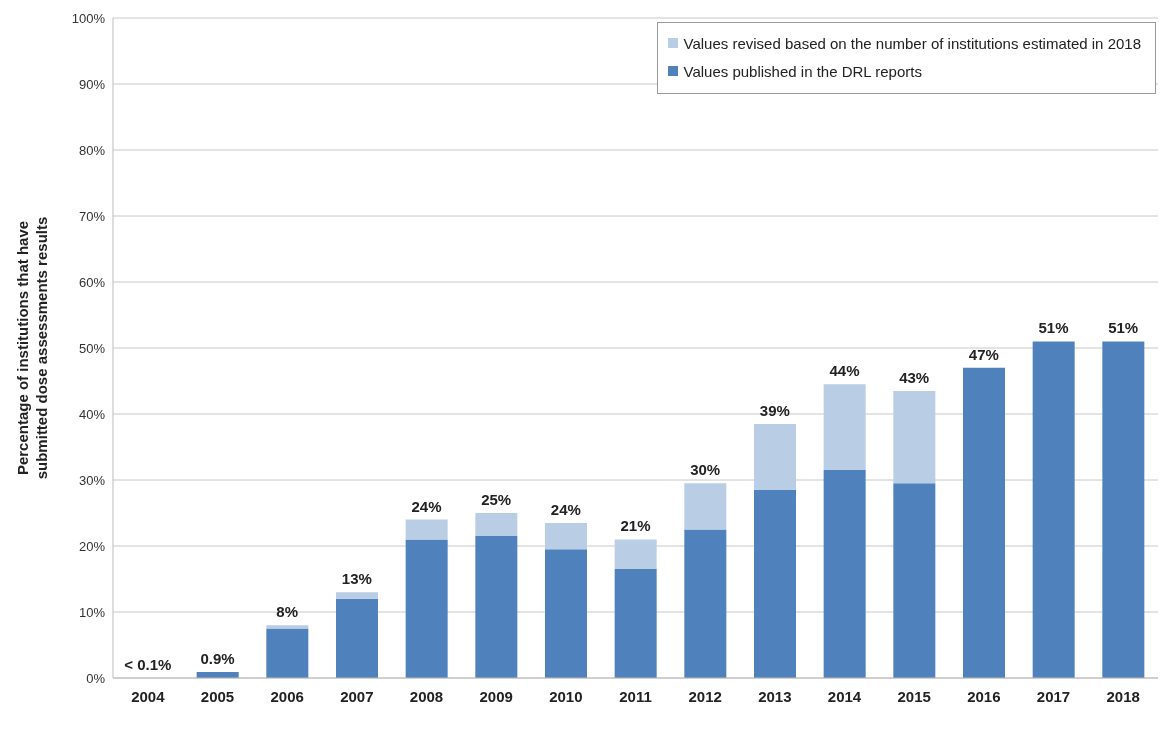 This screenshot has width=1176, height=731. I want to click on y-tick-label: 80%, so click(92, 150).